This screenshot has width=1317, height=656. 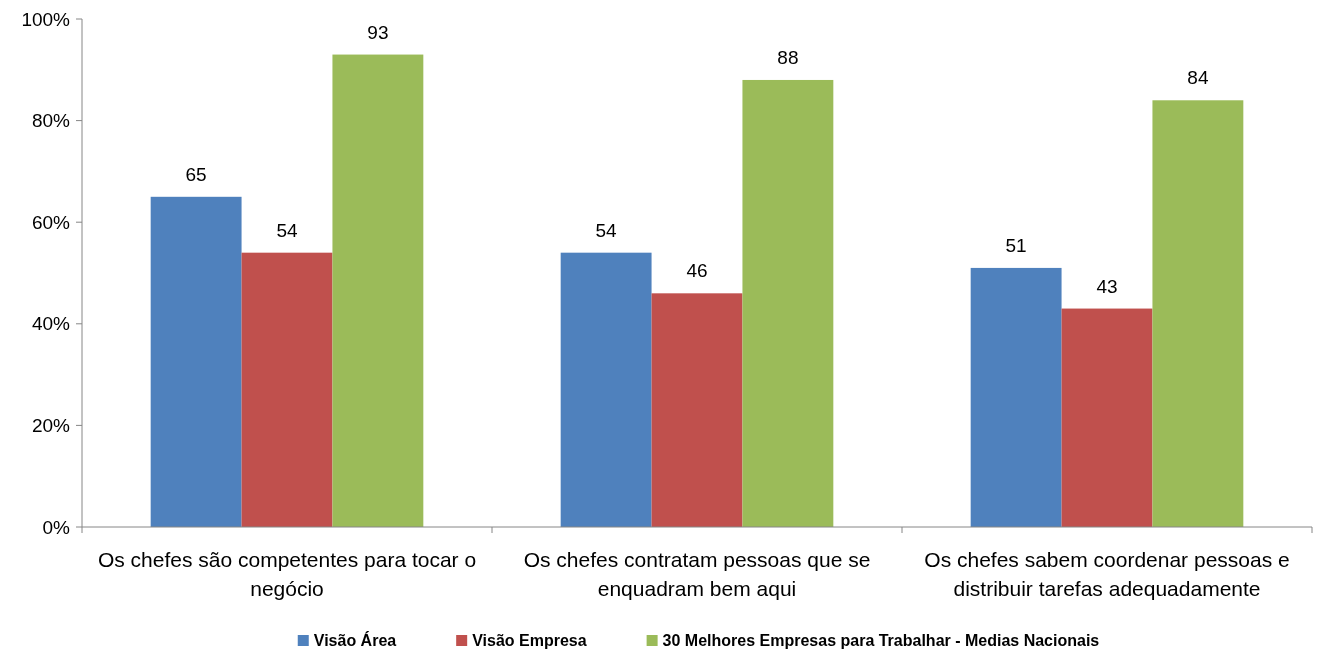 What do you see at coordinates (355, 640) in the screenshot?
I see `legend-label: Visão Área` at bounding box center [355, 640].